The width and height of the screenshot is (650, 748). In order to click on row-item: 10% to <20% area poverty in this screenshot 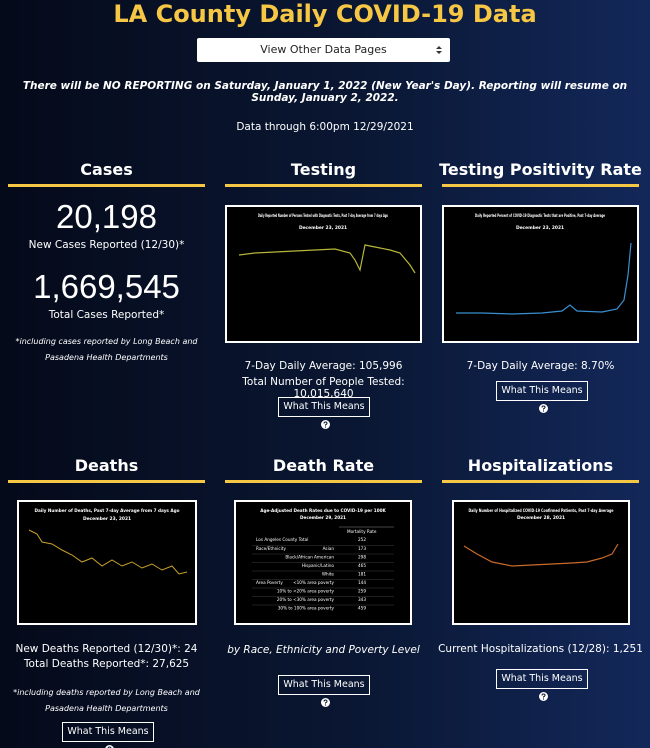, I will do `click(306, 591)`.